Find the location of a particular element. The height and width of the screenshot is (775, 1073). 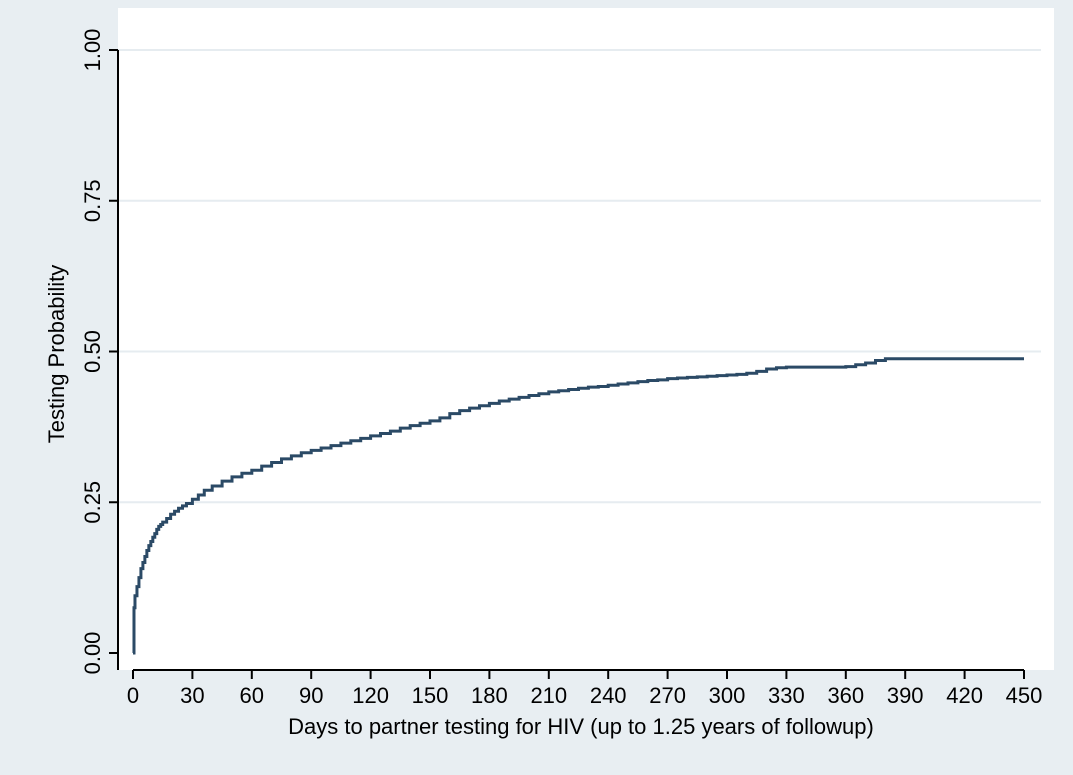

y-tick-label: 0.00 is located at coordinates (92, 653).